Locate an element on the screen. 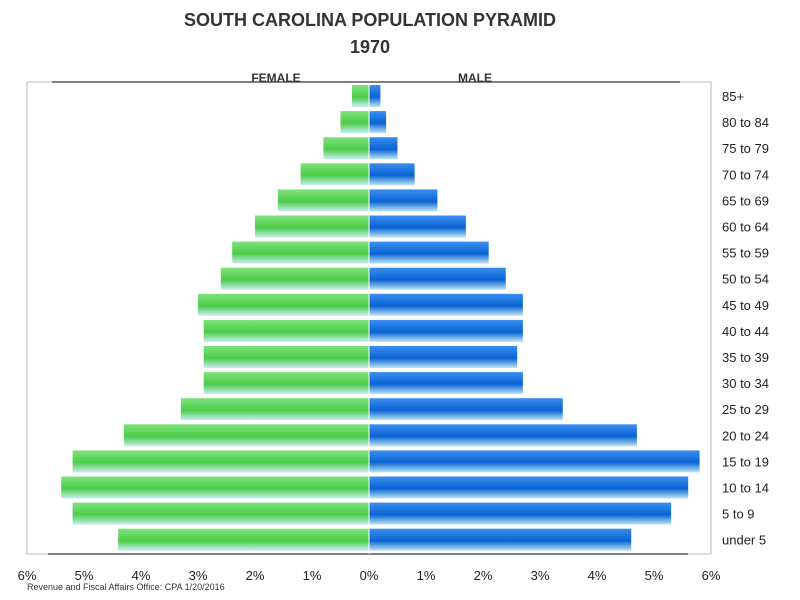  category-label-5-to-9: 5 to 9 is located at coordinates (738, 514).